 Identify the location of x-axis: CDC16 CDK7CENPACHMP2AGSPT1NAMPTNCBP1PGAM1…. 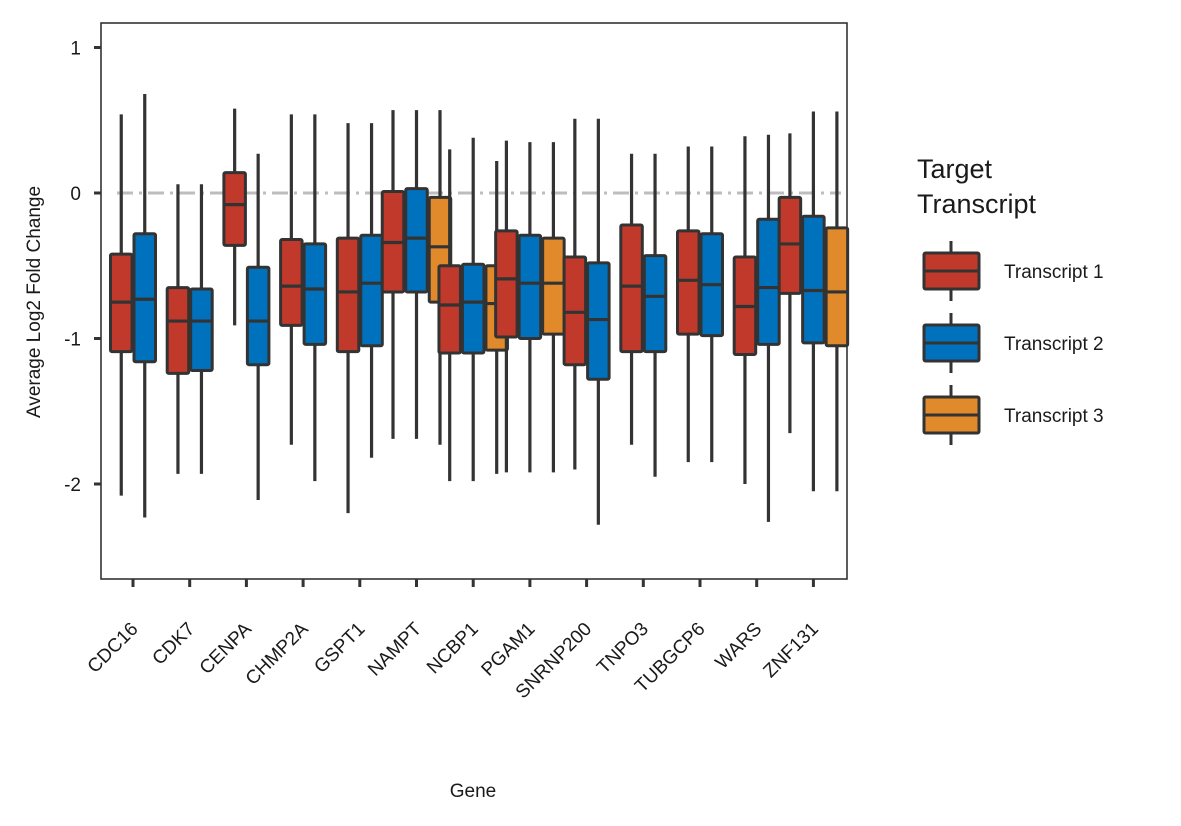
(453, 641).